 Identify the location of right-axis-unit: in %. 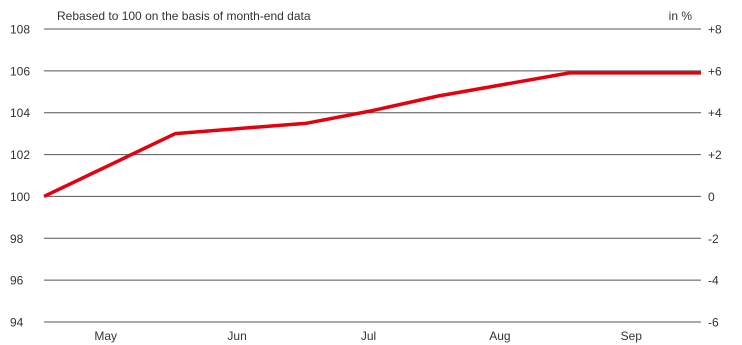
(681, 16).